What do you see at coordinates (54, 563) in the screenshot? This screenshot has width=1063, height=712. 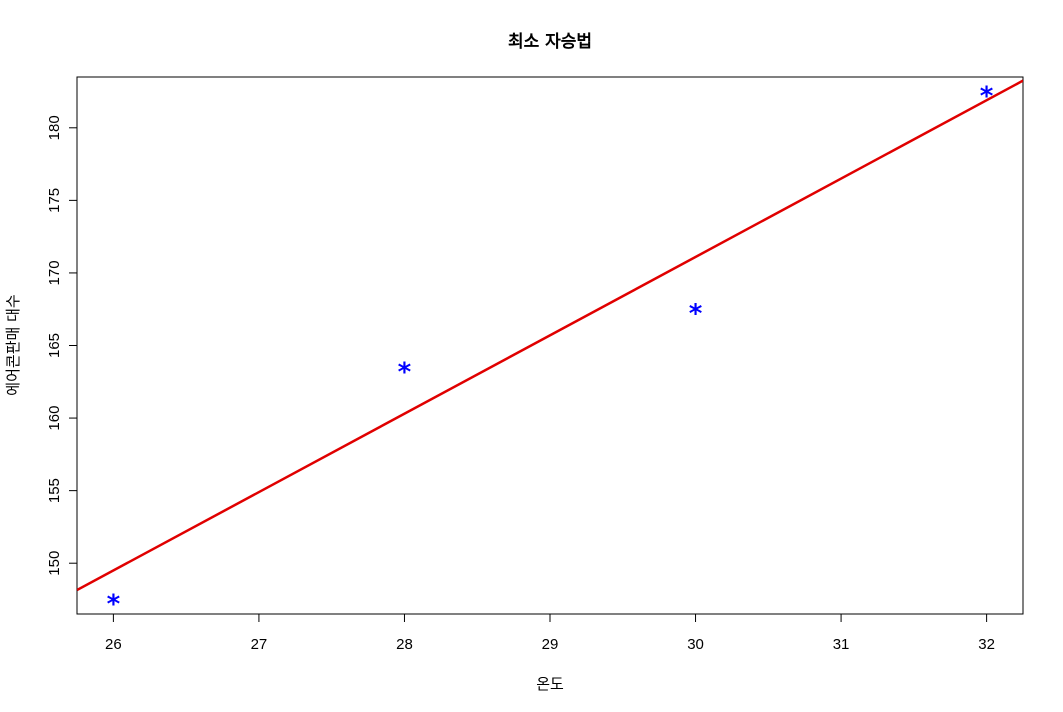 I see `y-tick-label: 150` at bounding box center [54, 563].